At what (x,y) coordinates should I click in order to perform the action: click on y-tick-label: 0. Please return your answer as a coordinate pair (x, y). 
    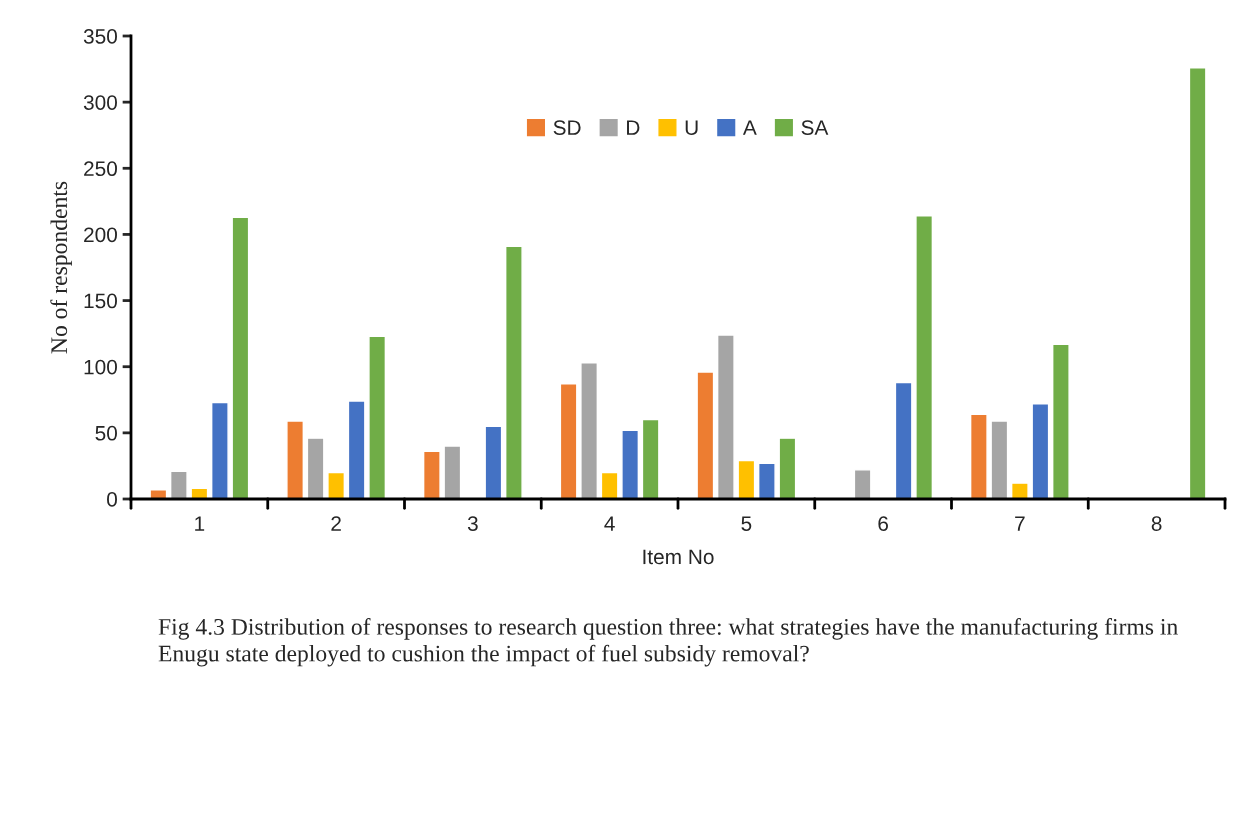
    Looking at the image, I should click on (112, 499).